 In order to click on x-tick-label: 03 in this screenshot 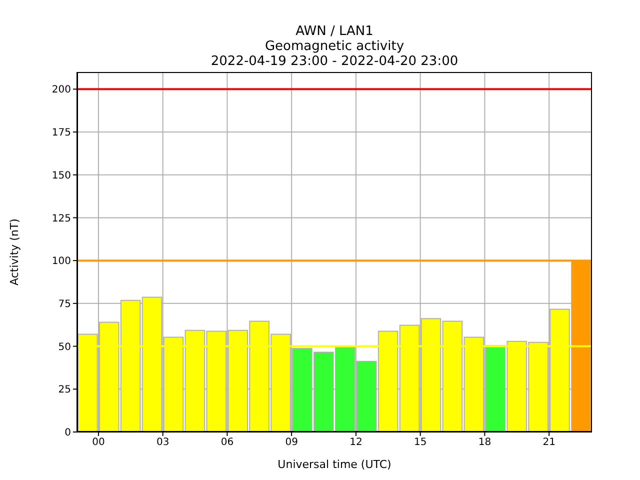, I will do `click(163, 442)`.